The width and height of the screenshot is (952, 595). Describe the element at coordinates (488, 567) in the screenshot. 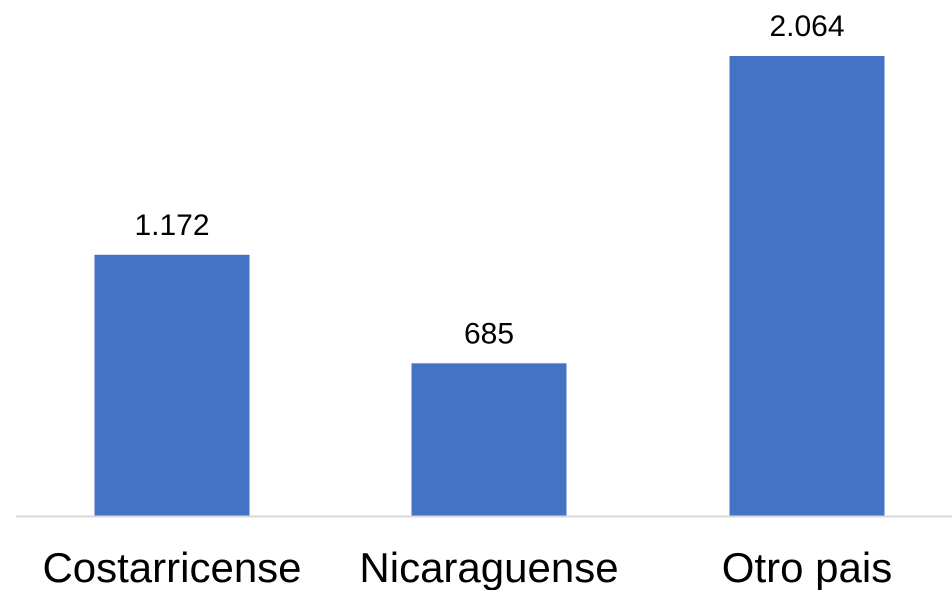

I see `x-tick-label: Nicaraguense` at that location.